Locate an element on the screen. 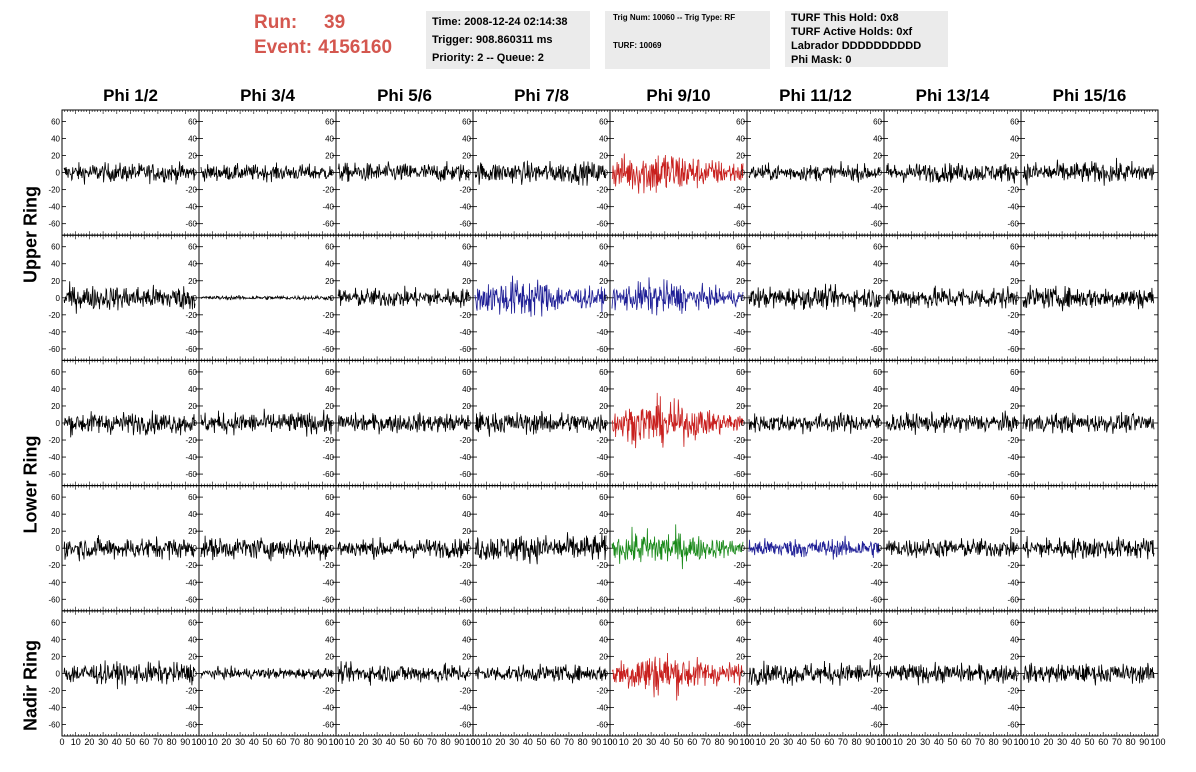  x-tick-label: 50 is located at coordinates (1089, 742).